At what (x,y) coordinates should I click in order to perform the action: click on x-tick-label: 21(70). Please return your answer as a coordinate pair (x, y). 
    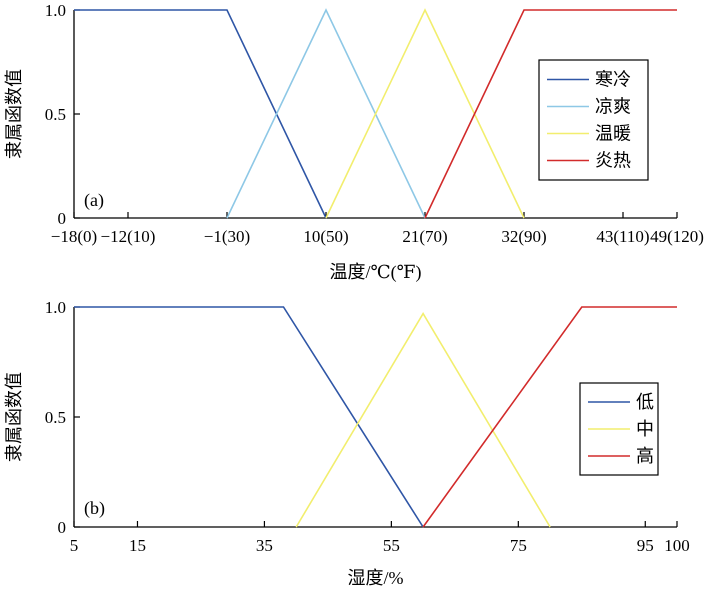
    Looking at the image, I should click on (424, 236).